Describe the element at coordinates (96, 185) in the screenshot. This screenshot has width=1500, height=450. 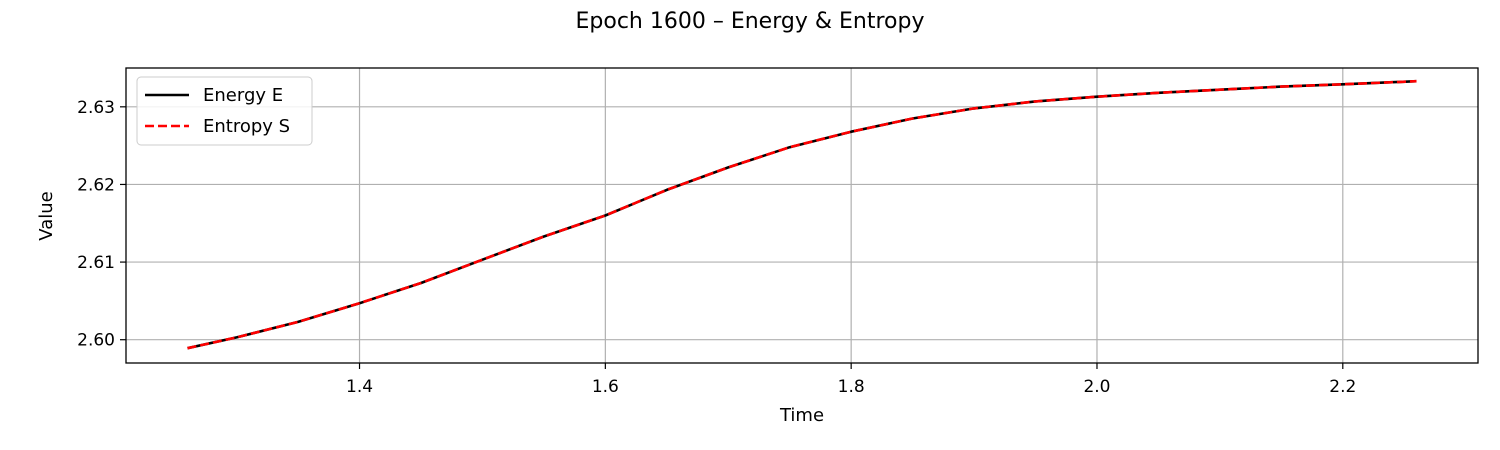
I see `y-tick-label: 2.62` at that location.